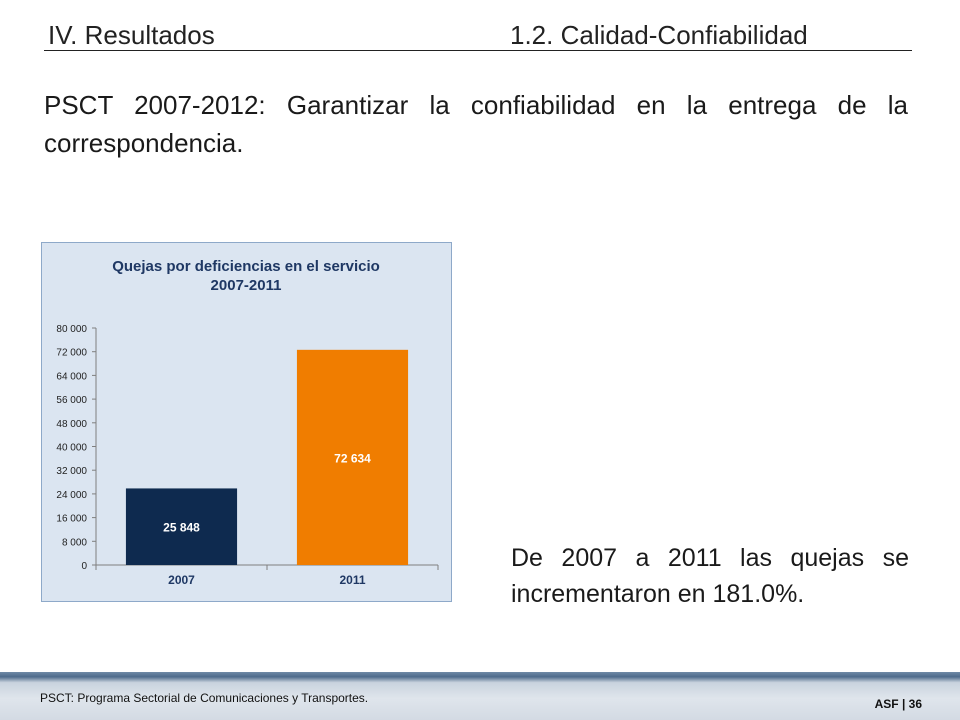 The height and width of the screenshot is (720, 960). I want to click on bar-2011, so click(352, 457).